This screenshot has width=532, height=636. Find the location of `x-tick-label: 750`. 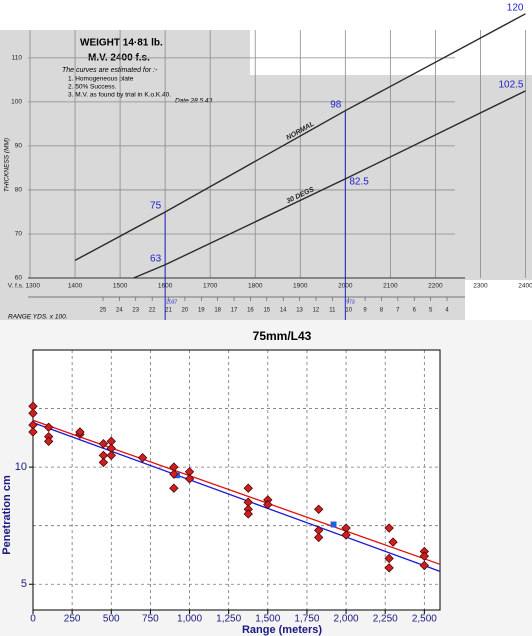

x-tick-label: 750 is located at coordinates (150, 619).